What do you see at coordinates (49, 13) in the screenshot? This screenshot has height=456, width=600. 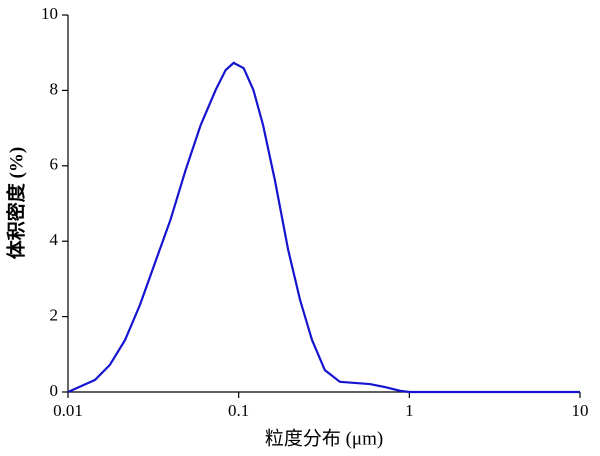 I see `y-tick-label: 10` at bounding box center [49, 13].